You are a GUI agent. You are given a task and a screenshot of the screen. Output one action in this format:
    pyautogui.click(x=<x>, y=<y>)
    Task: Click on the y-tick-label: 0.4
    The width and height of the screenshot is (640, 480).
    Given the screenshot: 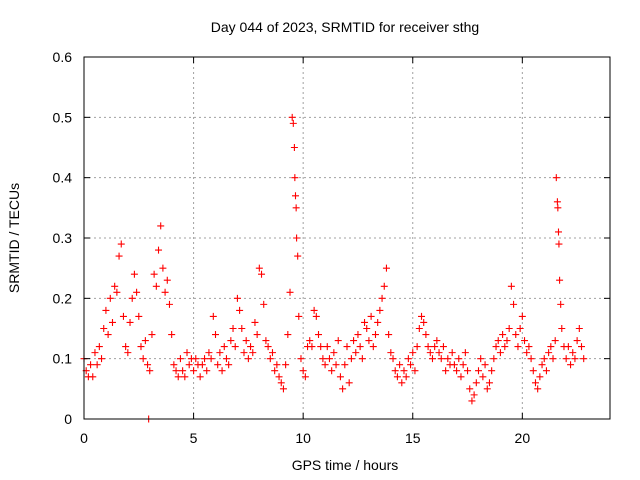 What is the action you would take?
    pyautogui.click(x=63, y=178)
    